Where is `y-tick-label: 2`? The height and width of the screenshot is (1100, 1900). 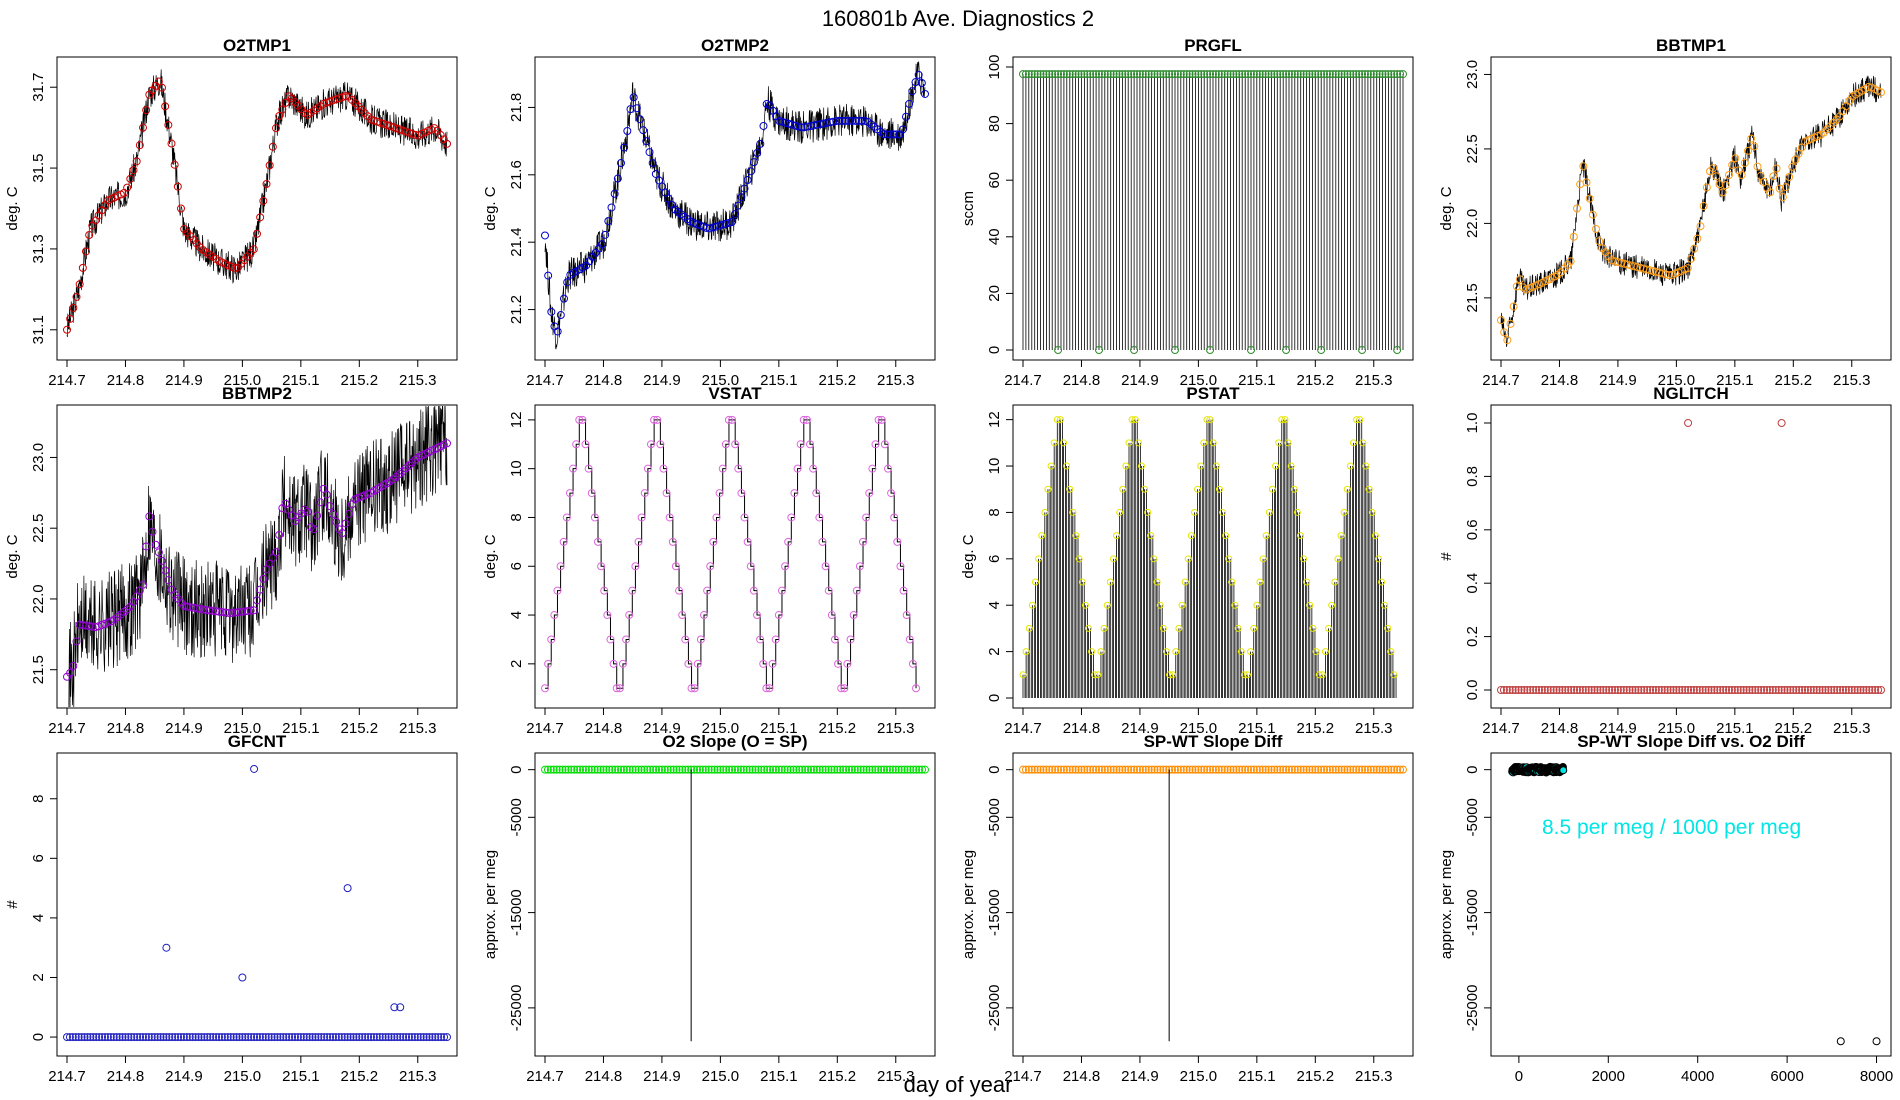 y-tick-label: 2 is located at coordinates (994, 651).